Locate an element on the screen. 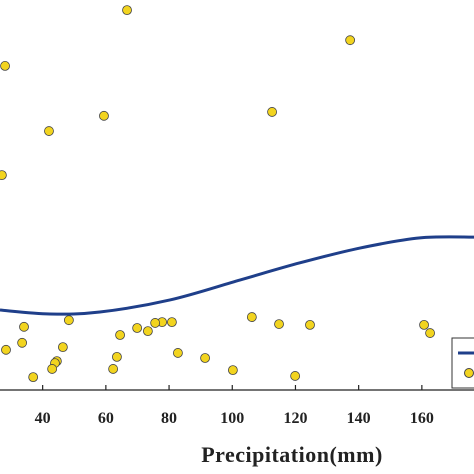 Image resolution: width=474 pixels, height=474 pixels. x-tick-label: 120 is located at coordinates (295, 418).